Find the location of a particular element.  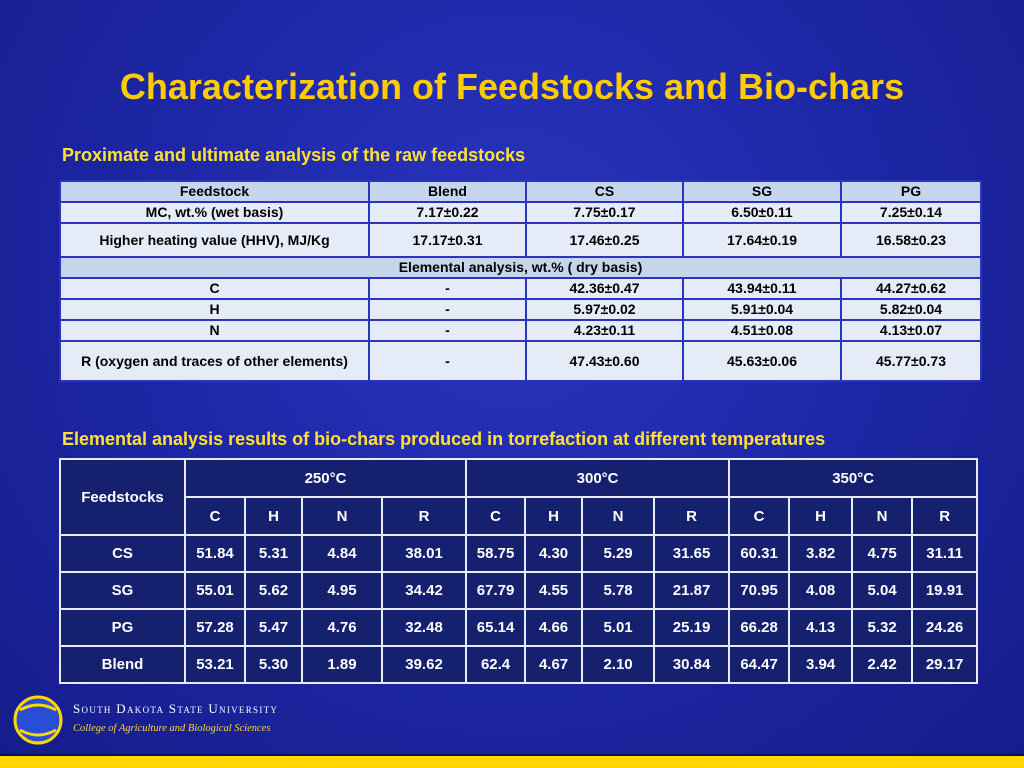

cell-value: 5.47 is located at coordinates (273, 627).